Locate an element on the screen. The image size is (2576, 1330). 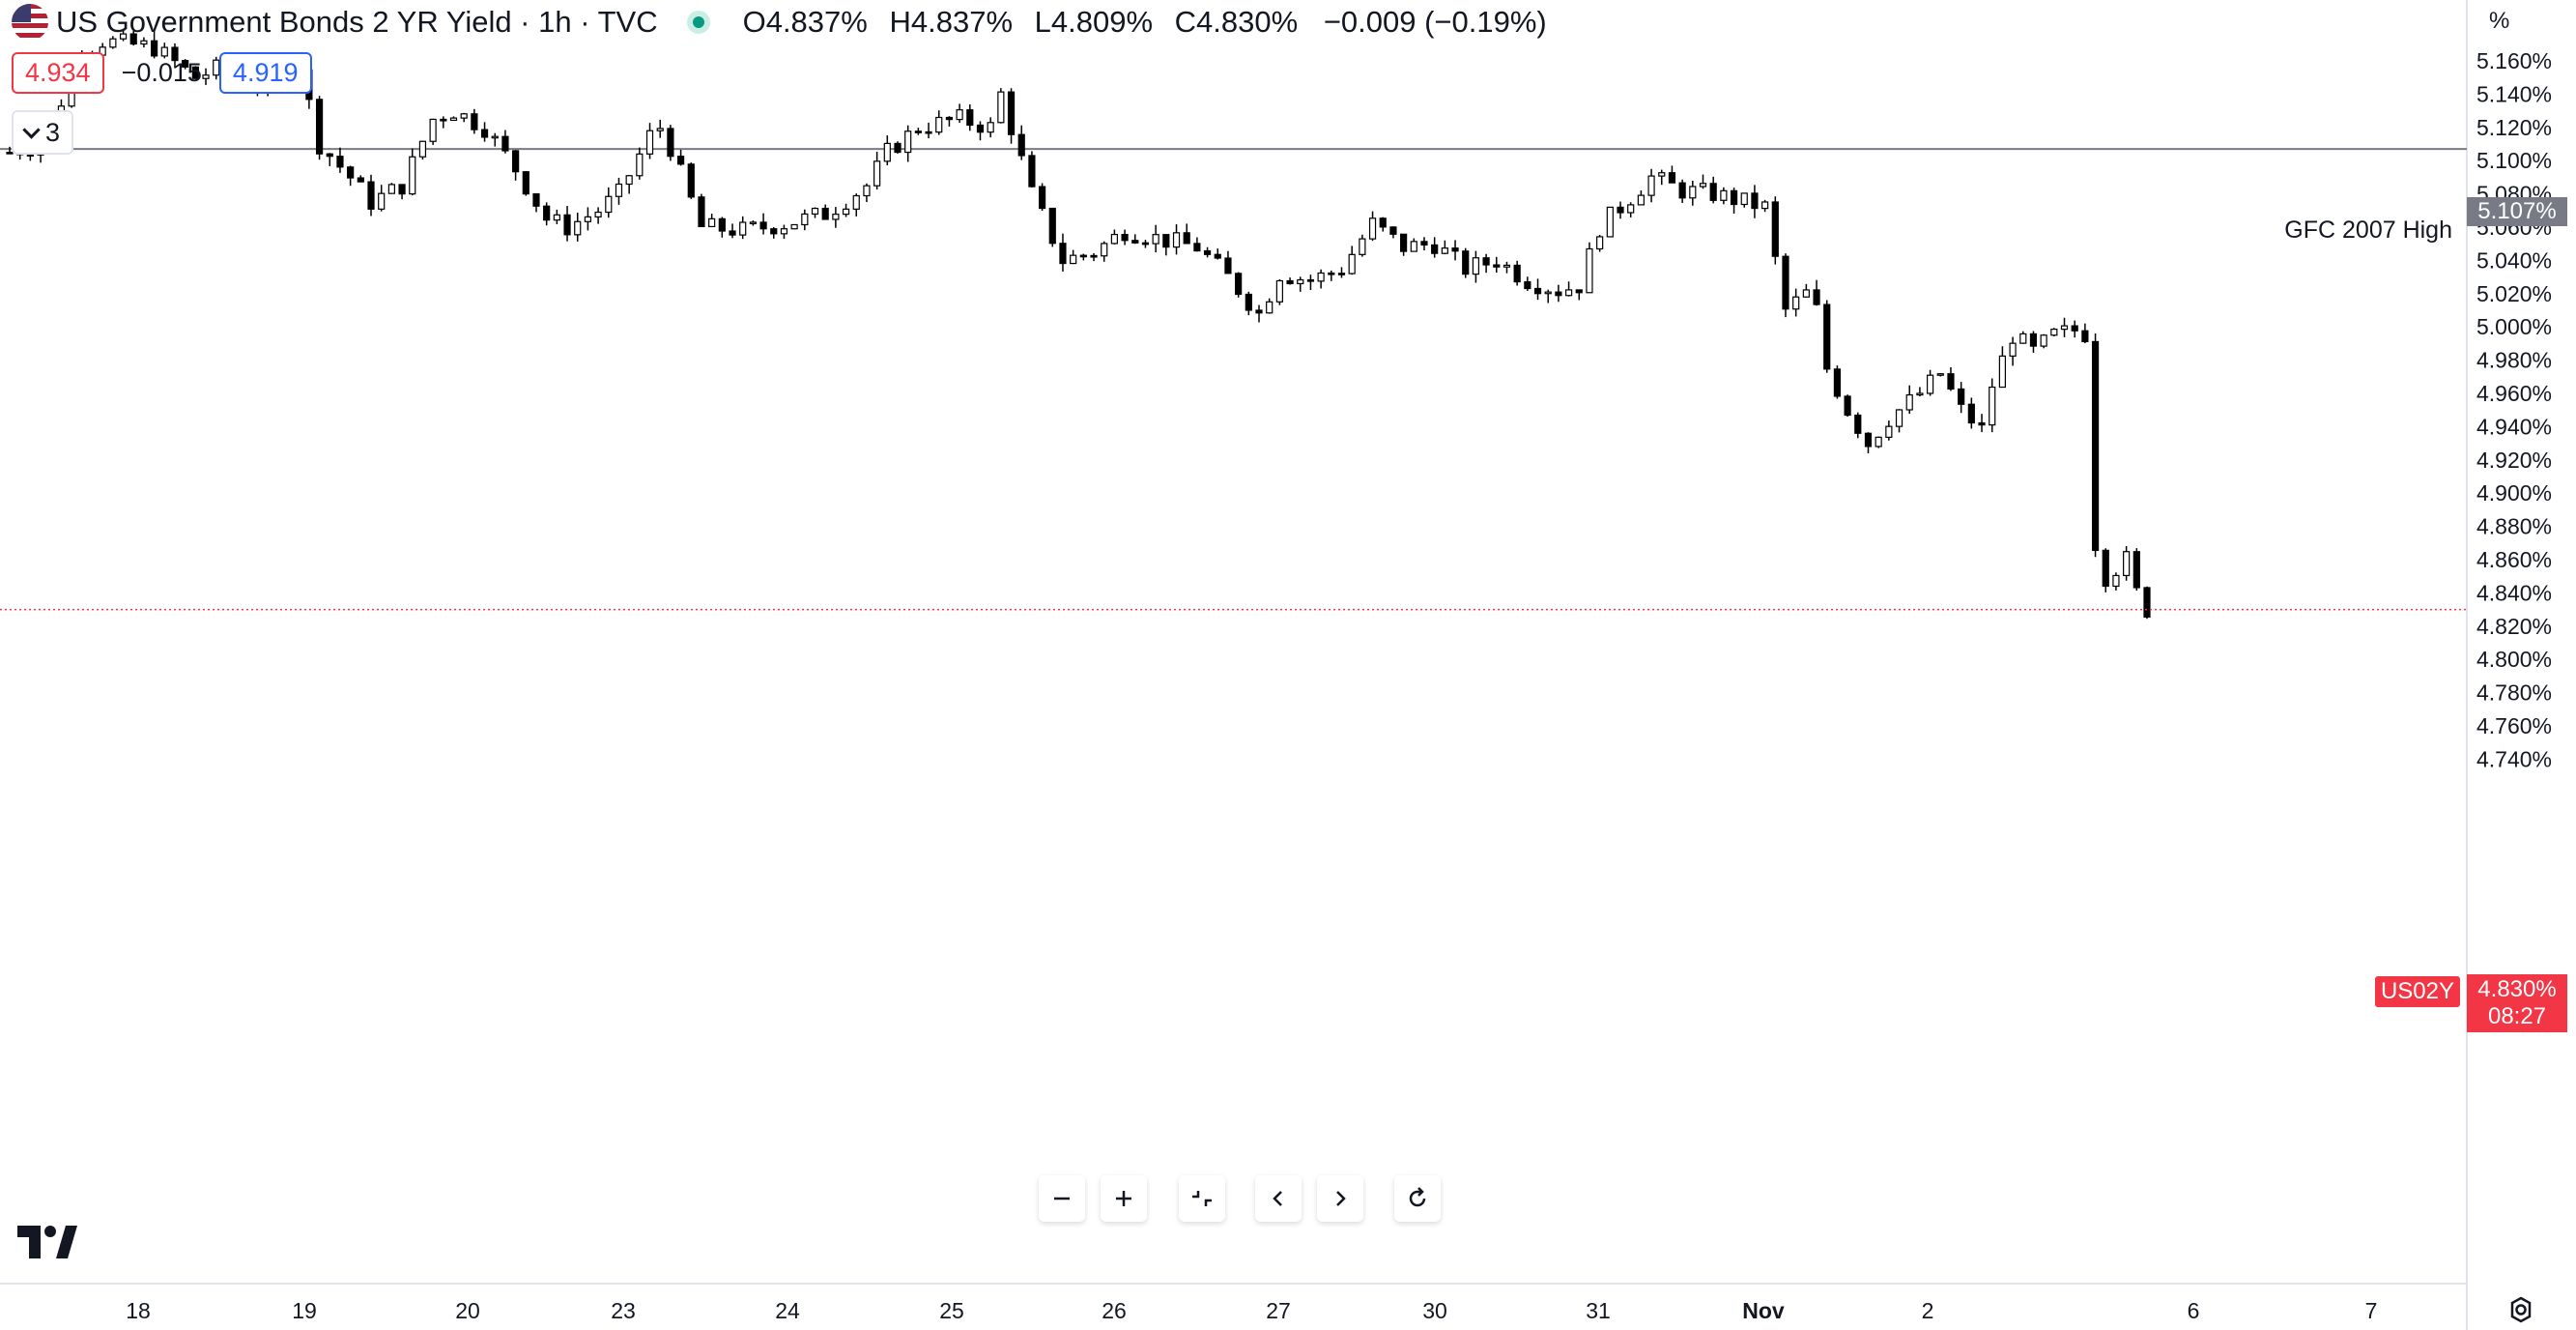
y-tick-label: 4.780% is located at coordinates (2514, 693).